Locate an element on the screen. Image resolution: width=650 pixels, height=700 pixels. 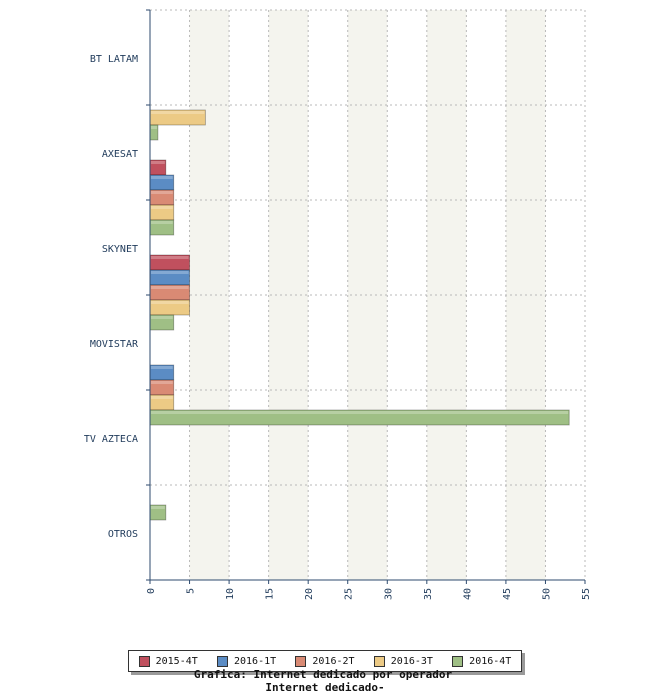
legend-item: 2015-4T is located at coordinates (168, 661).